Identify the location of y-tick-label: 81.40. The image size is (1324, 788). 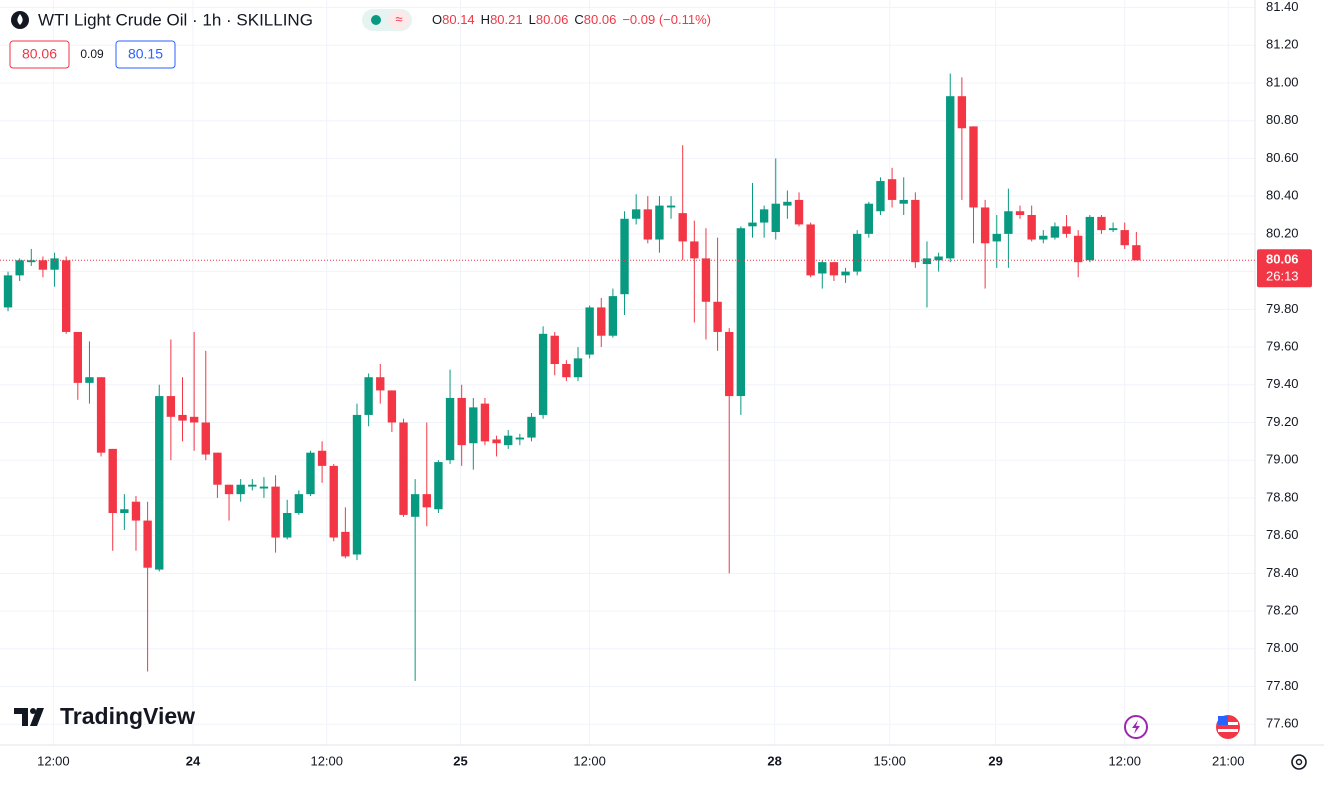
(1282, 7).